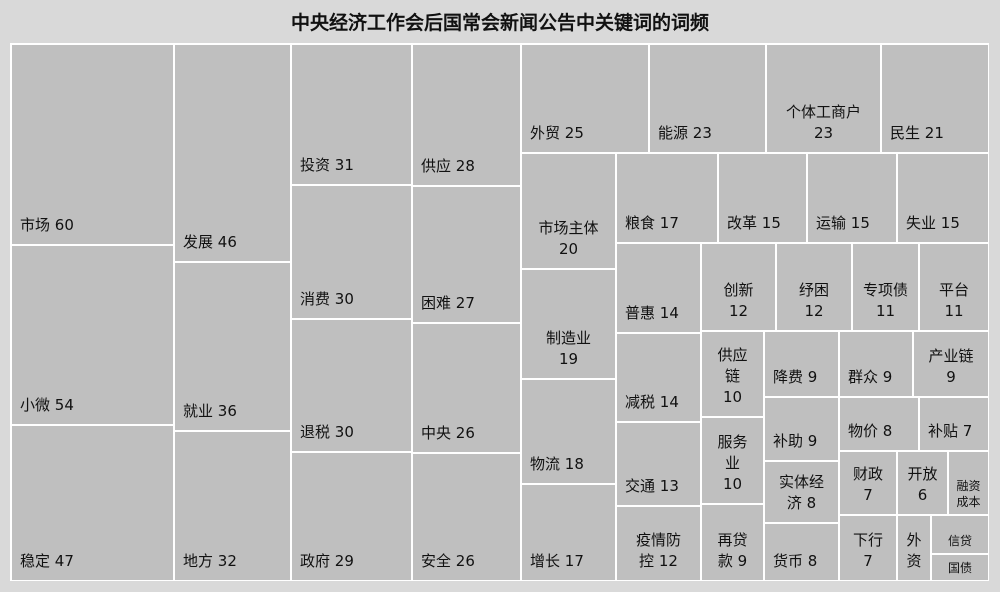 The height and width of the screenshot is (592, 1000). I want to click on cell-label: 小微 54, so click(47, 405).